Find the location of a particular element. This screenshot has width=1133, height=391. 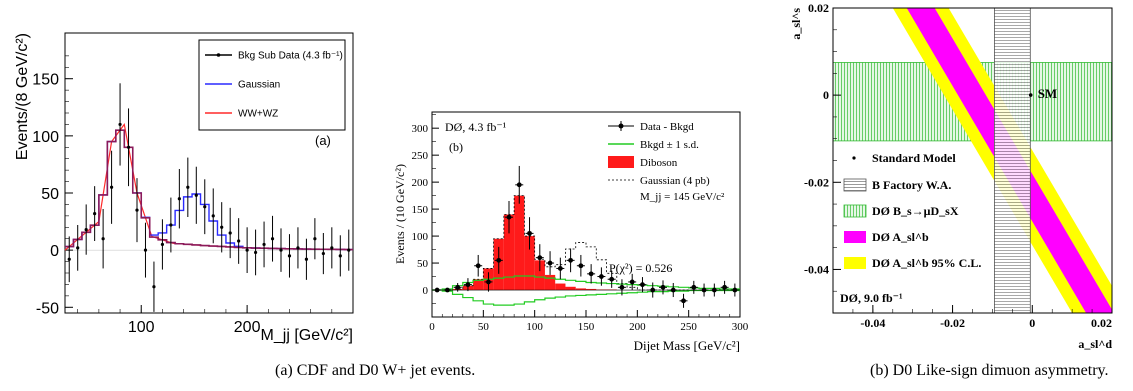

b-factory-band is located at coordinates (1012, 160).